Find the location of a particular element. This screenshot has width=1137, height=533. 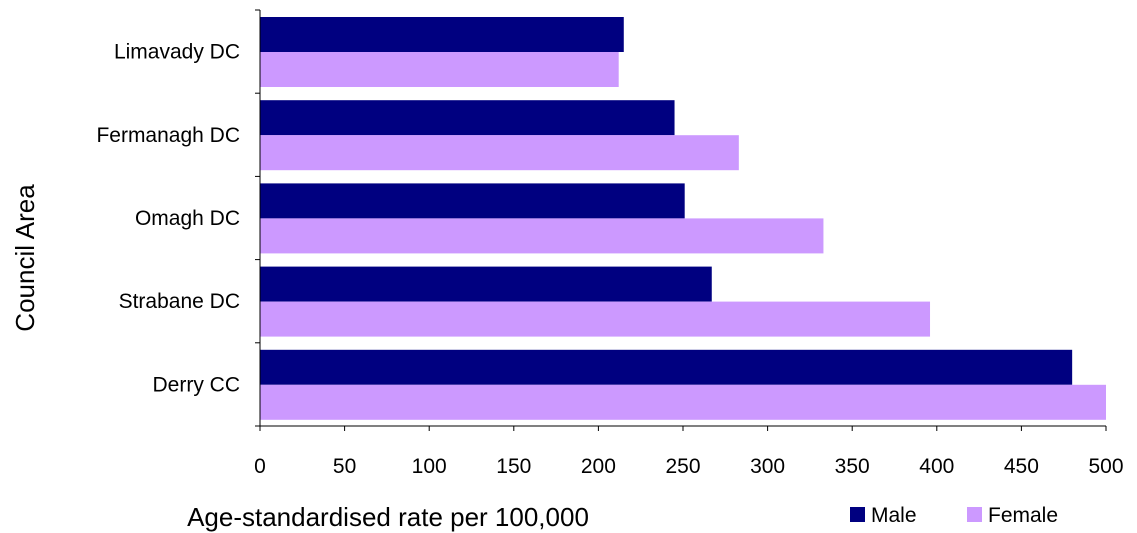

category-label: Fermanagh DC is located at coordinates (168, 135).